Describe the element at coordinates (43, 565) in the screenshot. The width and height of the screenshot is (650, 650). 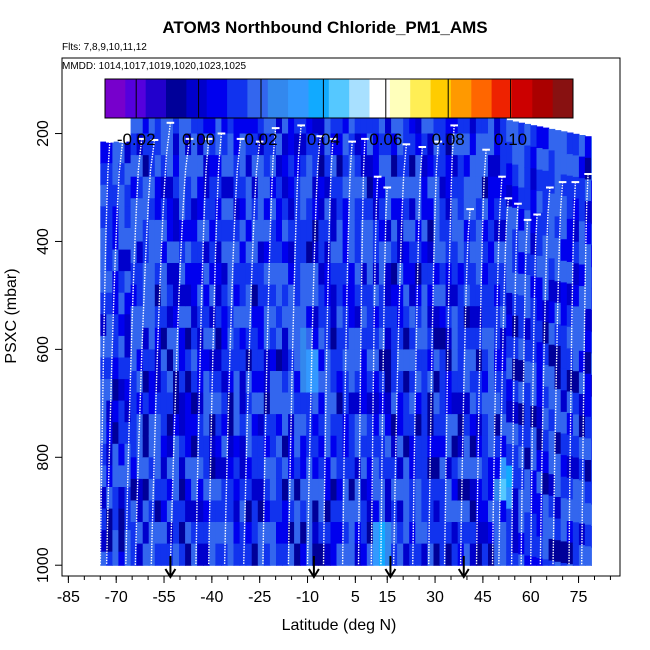
I see `y-tick-label: 1000` at that location.